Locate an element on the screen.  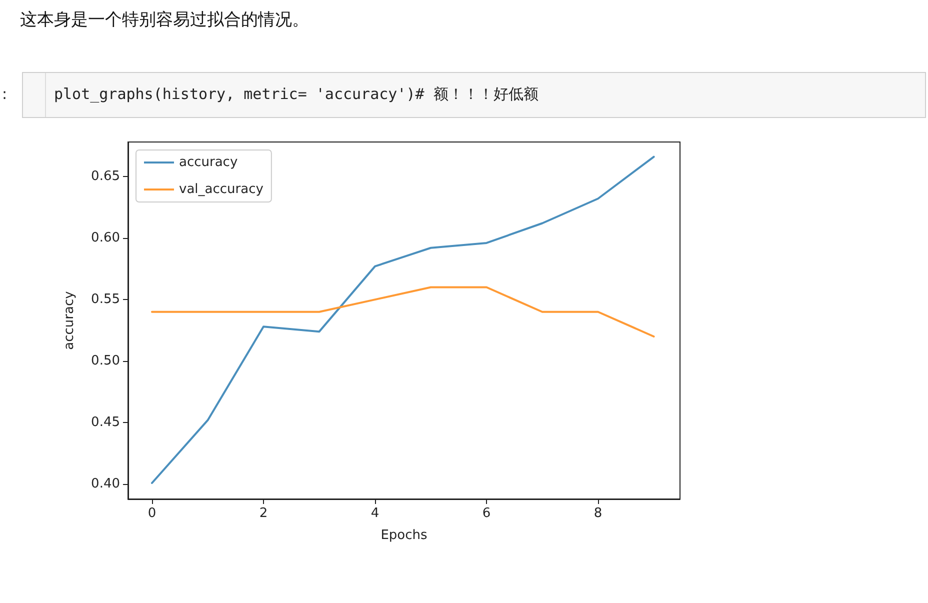
x-tick-label: 0 is located at coordinates (152, 513).